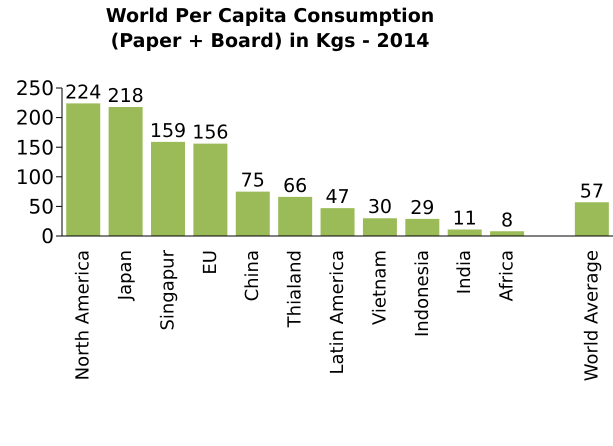 Image resolution: width=613 pixels, height=446 pixels. What do you see at coordinates (168, 131) in the screenshot?
I see `data-label: 159` at bounding box center [168, 131].